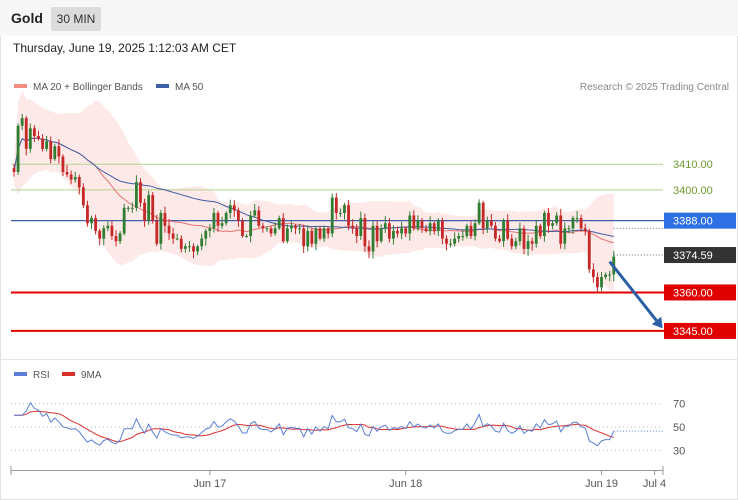 Image resolution: width=738 pixels, height=500 pixels. What do you see at coordinates (314, 424) in the screenshot?
I see `rsi-line` at bounding box center [314, 424].